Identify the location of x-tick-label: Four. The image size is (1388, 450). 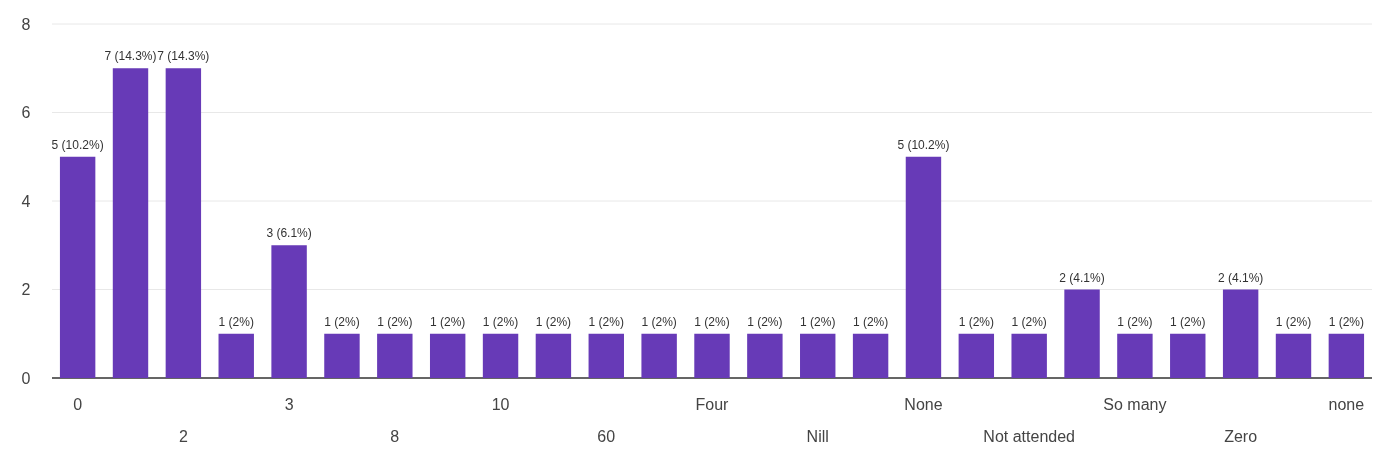
(712, 404).